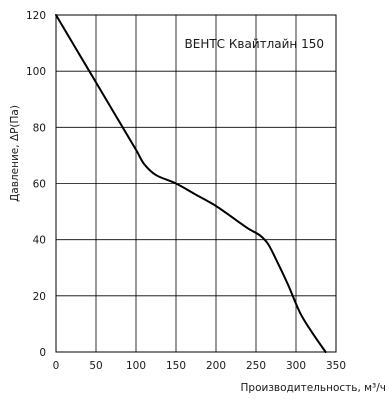 This screenshot has height=399, width=390. I want to click on chart-title: ВЕНТС Квайтлайн 150, so click(254, 44).